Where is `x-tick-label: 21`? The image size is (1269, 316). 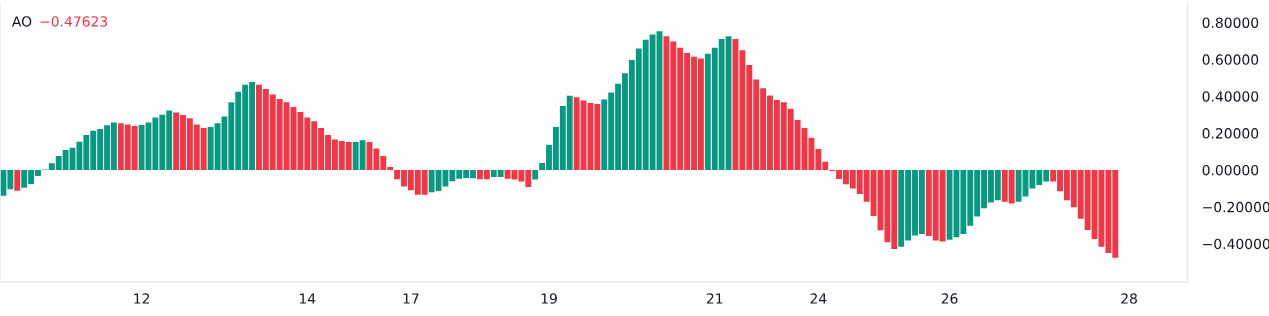 x-tick-label: 21 is located at coordinates (714, 298).